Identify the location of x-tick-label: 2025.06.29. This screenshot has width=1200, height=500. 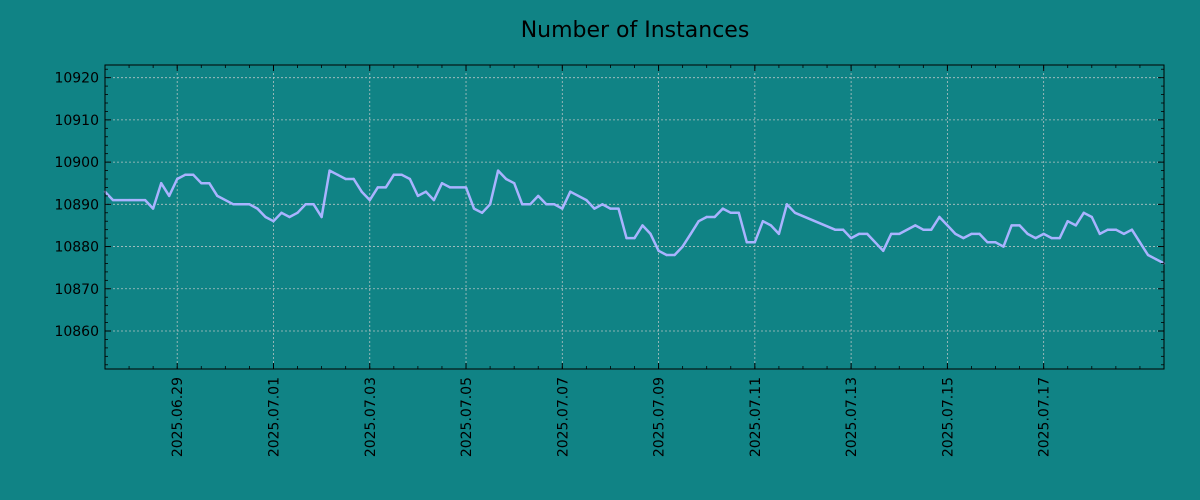
(178, 417).